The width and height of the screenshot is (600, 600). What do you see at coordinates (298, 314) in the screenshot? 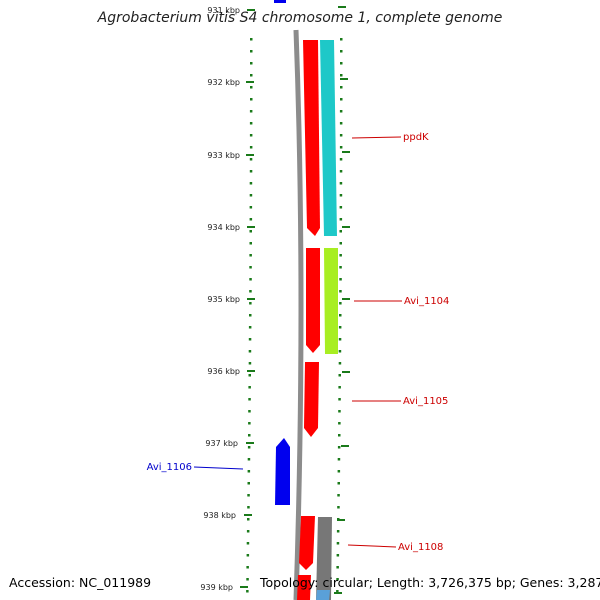
I see `chromosome-backbone` at bounding box center [298, 314].